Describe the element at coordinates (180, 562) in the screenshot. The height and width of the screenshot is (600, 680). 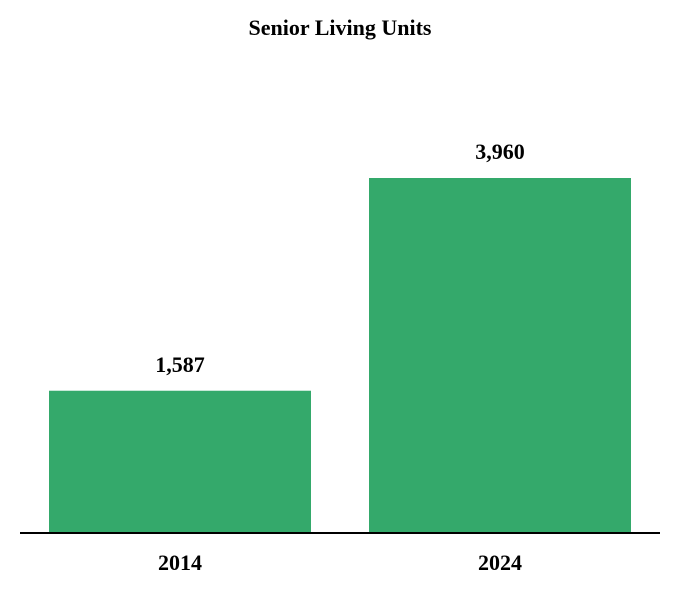
I see `x-tick-label: 2014` at that location.